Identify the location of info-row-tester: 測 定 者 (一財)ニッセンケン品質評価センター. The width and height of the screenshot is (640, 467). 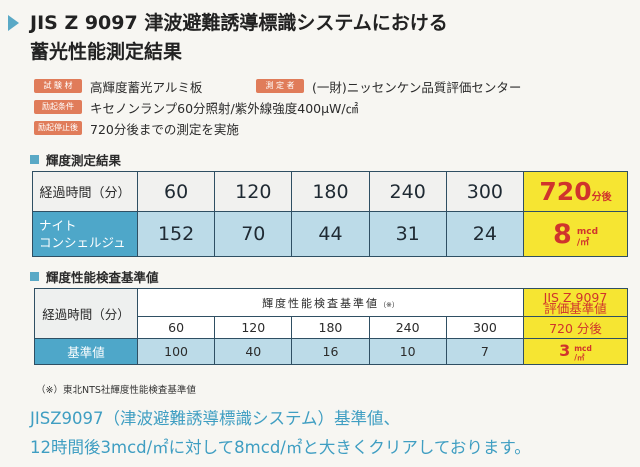
(388, 86).